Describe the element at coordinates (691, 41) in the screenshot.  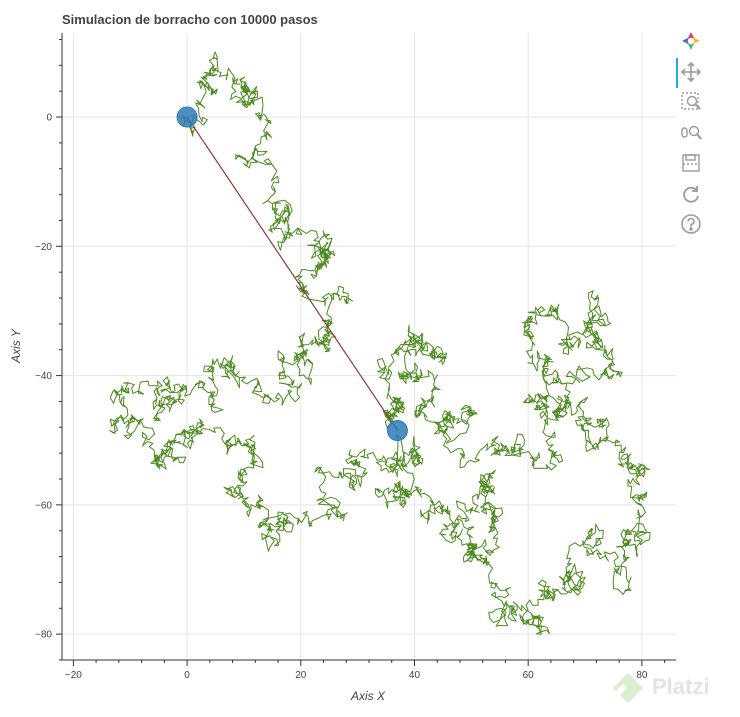
I see `bokeh-logo-icon` at that location.